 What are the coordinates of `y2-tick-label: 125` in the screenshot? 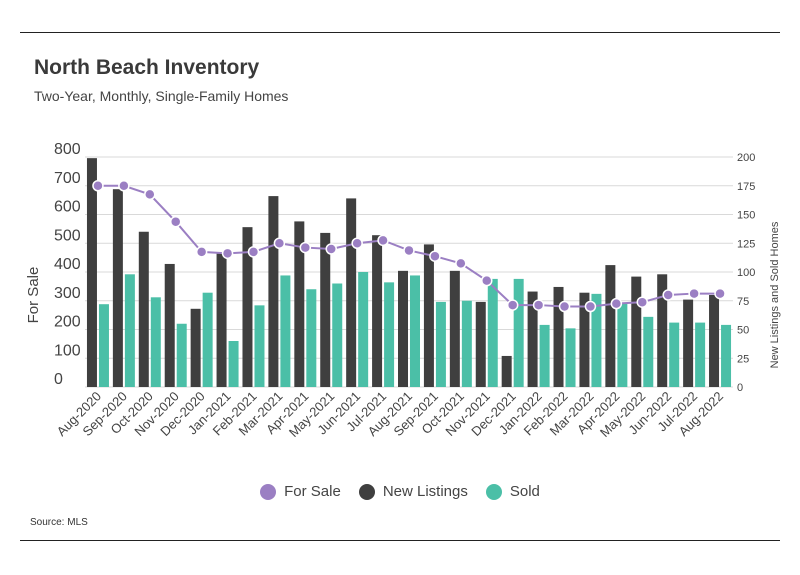 It's located at (746, 244).